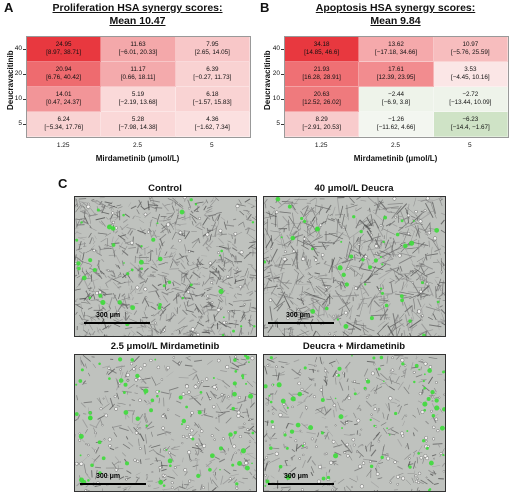  I want to click on panel-a-x-ticks: 1.25 2.5 5, so click(137, 146).